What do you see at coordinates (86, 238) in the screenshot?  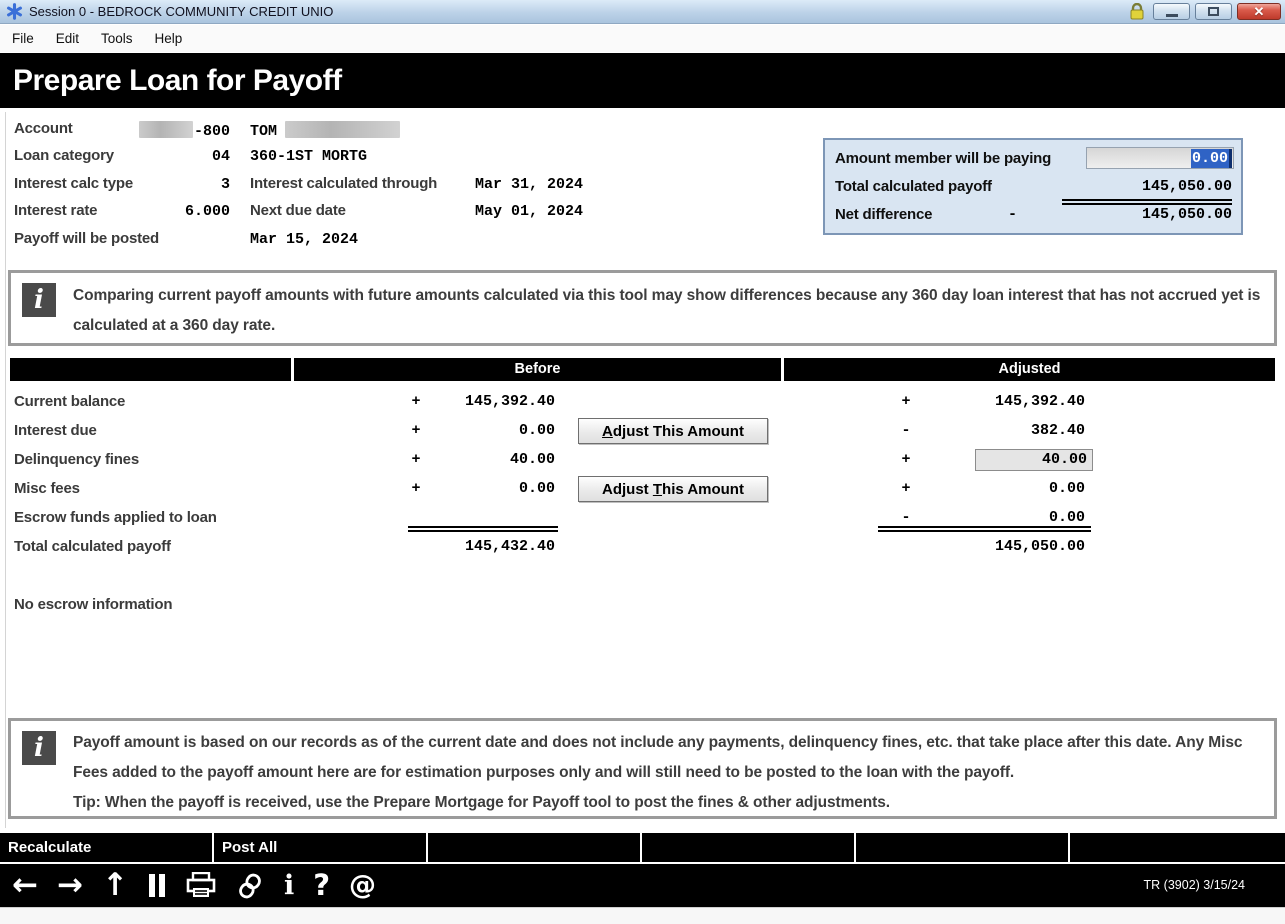 I see `payoff-posted-label: Payoff will be posted` at bounding box center [86, 238].